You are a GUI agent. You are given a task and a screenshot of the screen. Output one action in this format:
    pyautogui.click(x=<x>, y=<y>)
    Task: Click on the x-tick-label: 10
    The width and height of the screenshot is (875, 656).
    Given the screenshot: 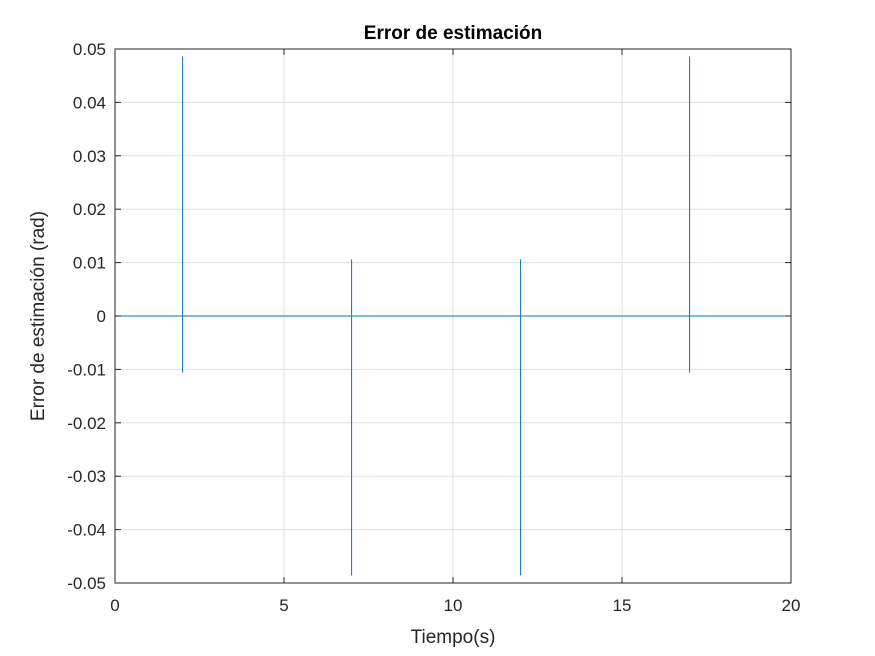 What is the action you would take?
    pyautogui.click(x=453, y=605)
    